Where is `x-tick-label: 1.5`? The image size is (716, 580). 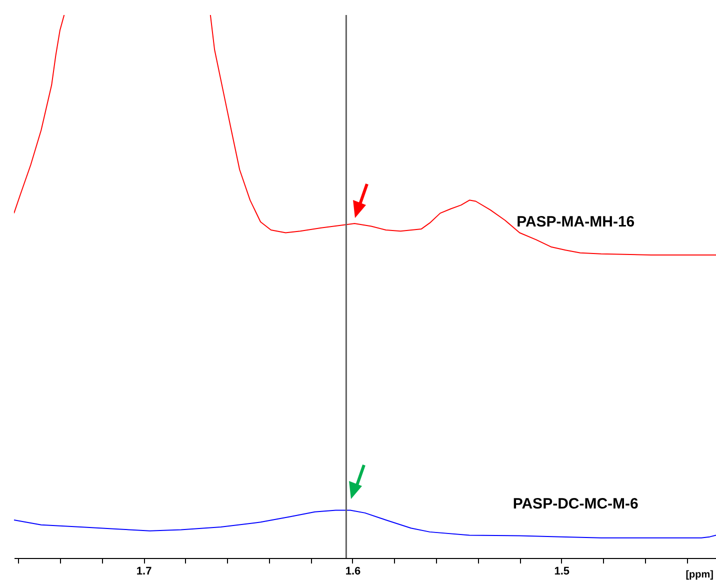 x-tick-label: 1.5 is located at coordinates (562, 572).